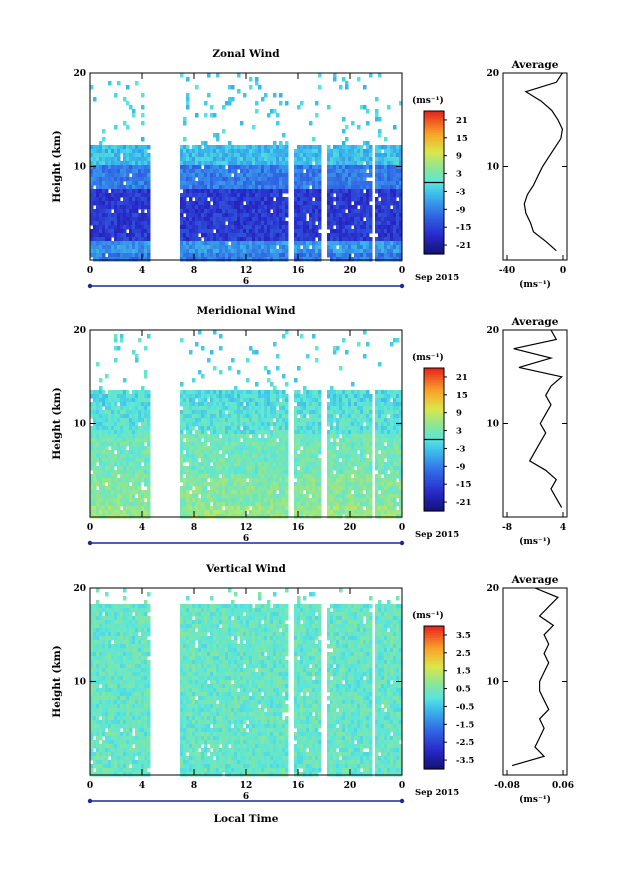 The height and width of the screenshot is (873, 621). What do you see at coordinates (507, 528) in the screenshot?
I see `profile-x-tick-label: -8` at bounding box center [507, 528].